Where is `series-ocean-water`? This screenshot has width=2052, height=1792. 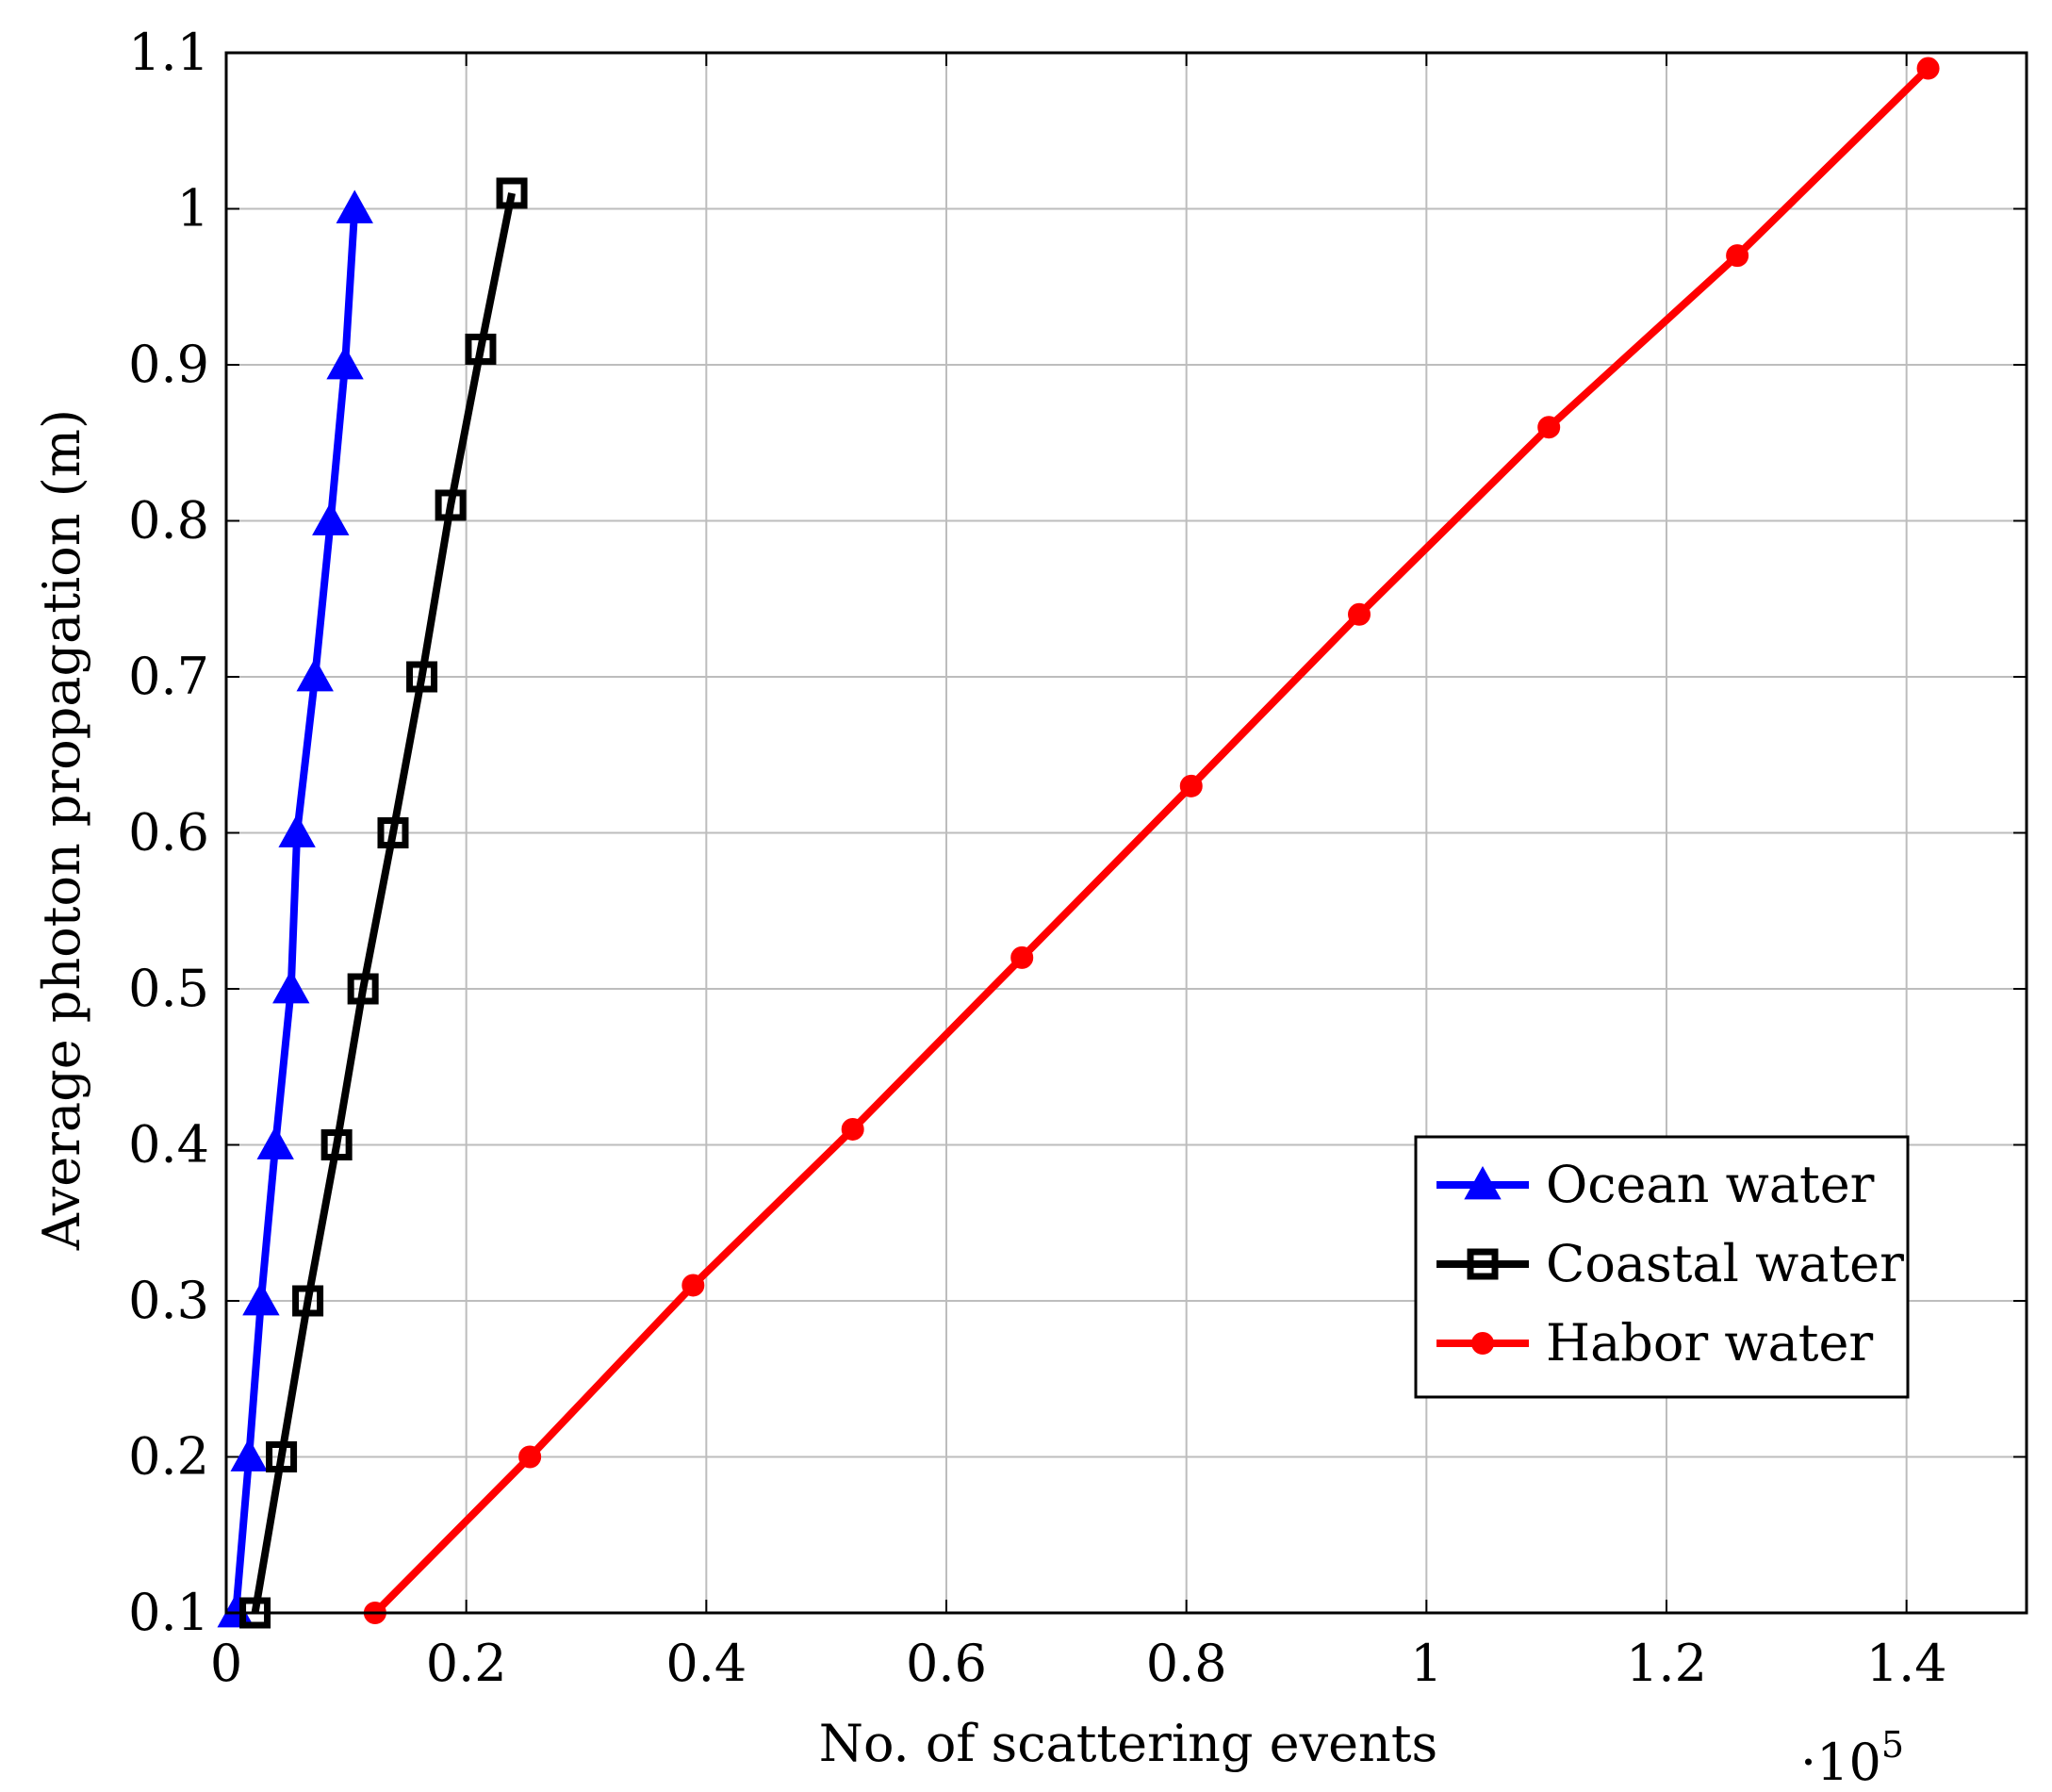 series-ocean-water is located at coordinates (295, 908).